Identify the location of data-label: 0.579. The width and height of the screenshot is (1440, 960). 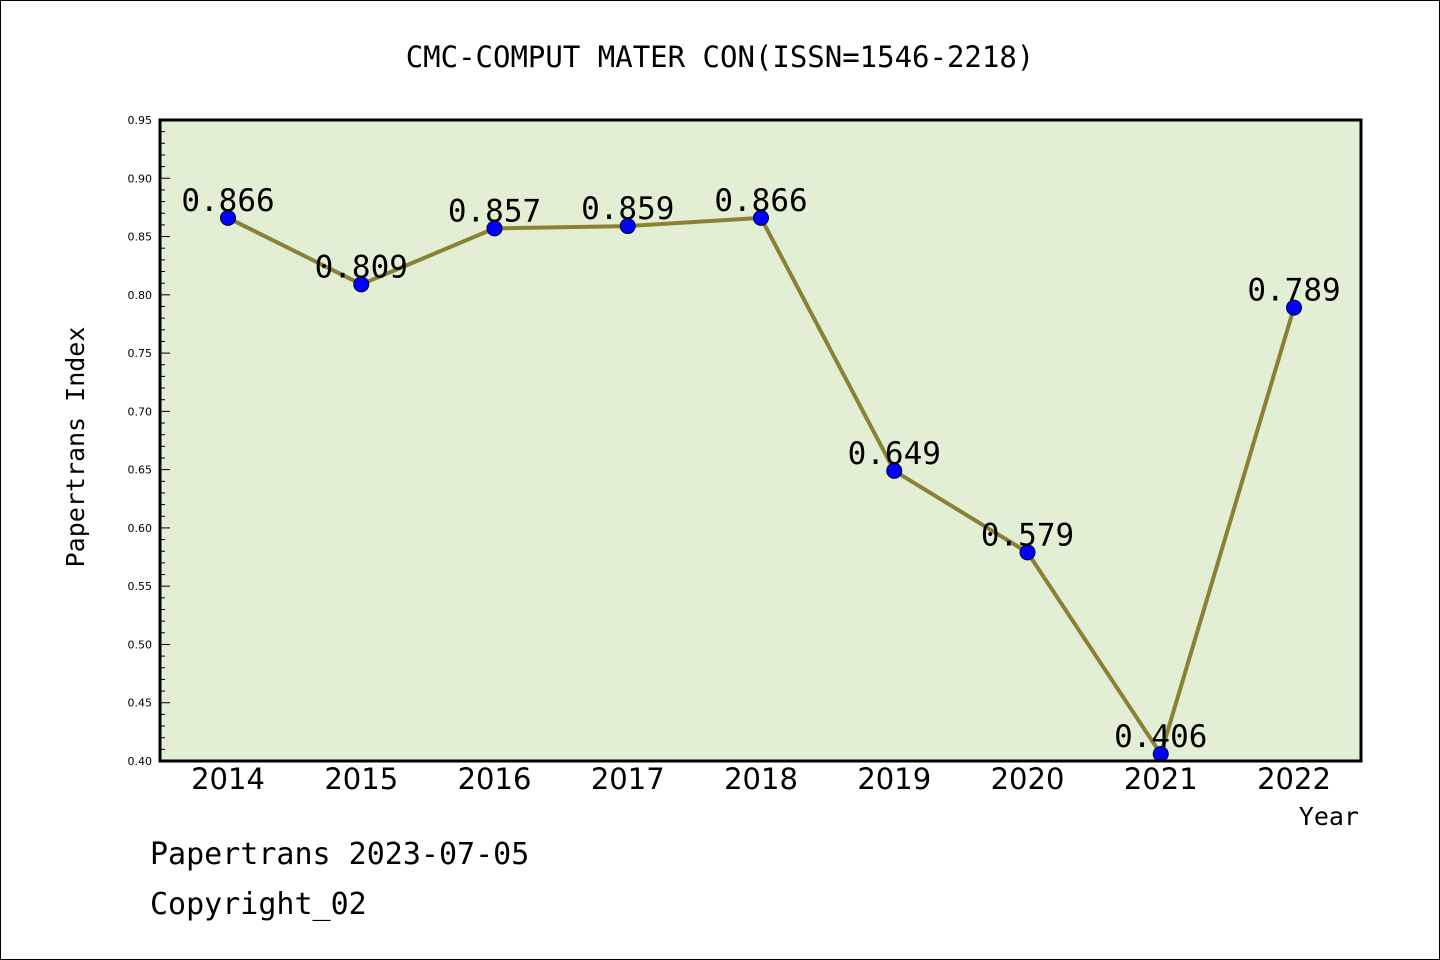
(1027, 535).